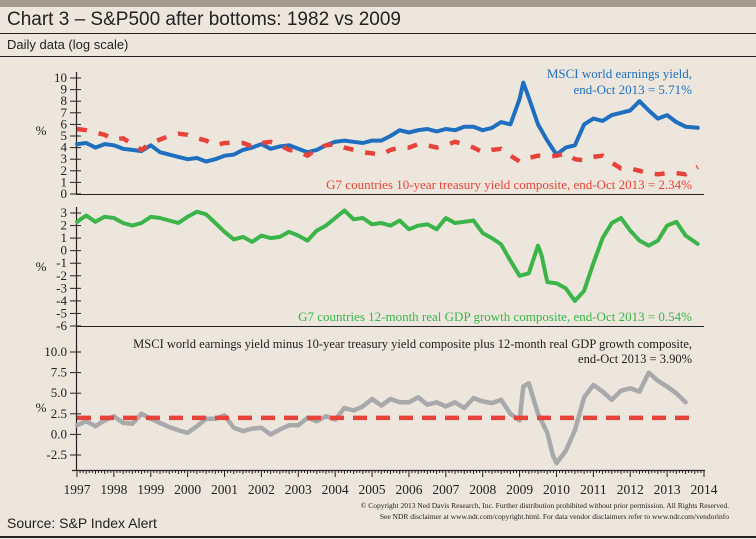 The image size is (756, 539). What do you see at coordinates (298, 489) in the screenshot?
I see `x-tick-label: 2003` at bounding box center [298, 489].